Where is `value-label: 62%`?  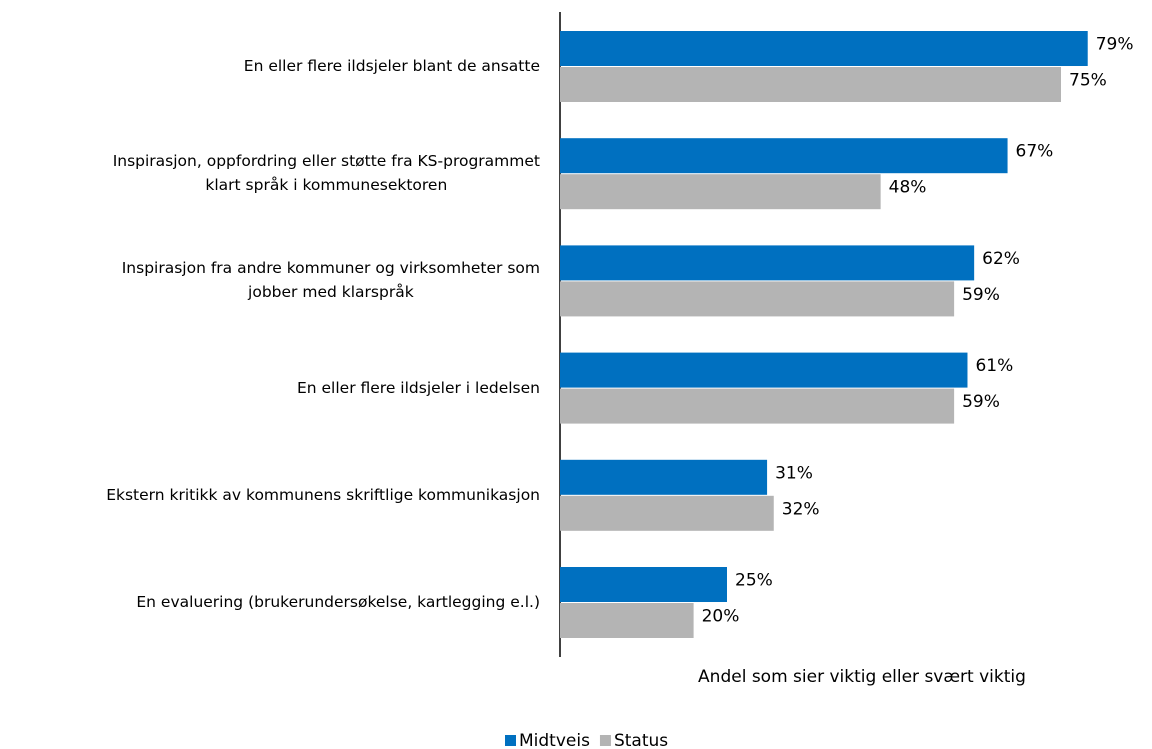
value-label: 62% is located at coordinates (1001, 259).